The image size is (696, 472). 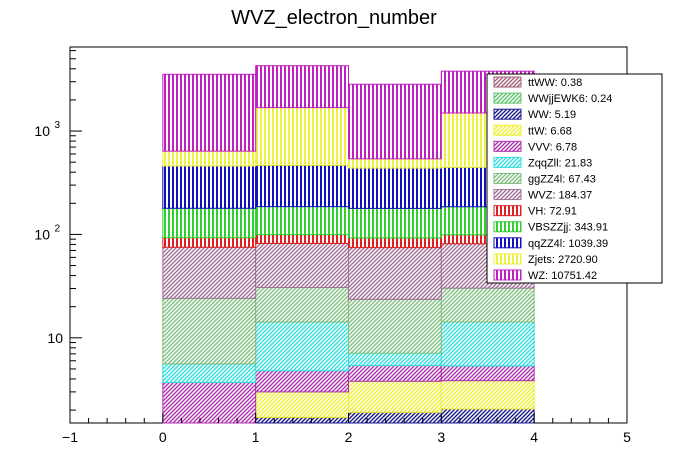 What do you see at coordinates (395, 223) in the screenshot?
I see `bar-vbszzjj-bin2` at bounding box center [395, 223].